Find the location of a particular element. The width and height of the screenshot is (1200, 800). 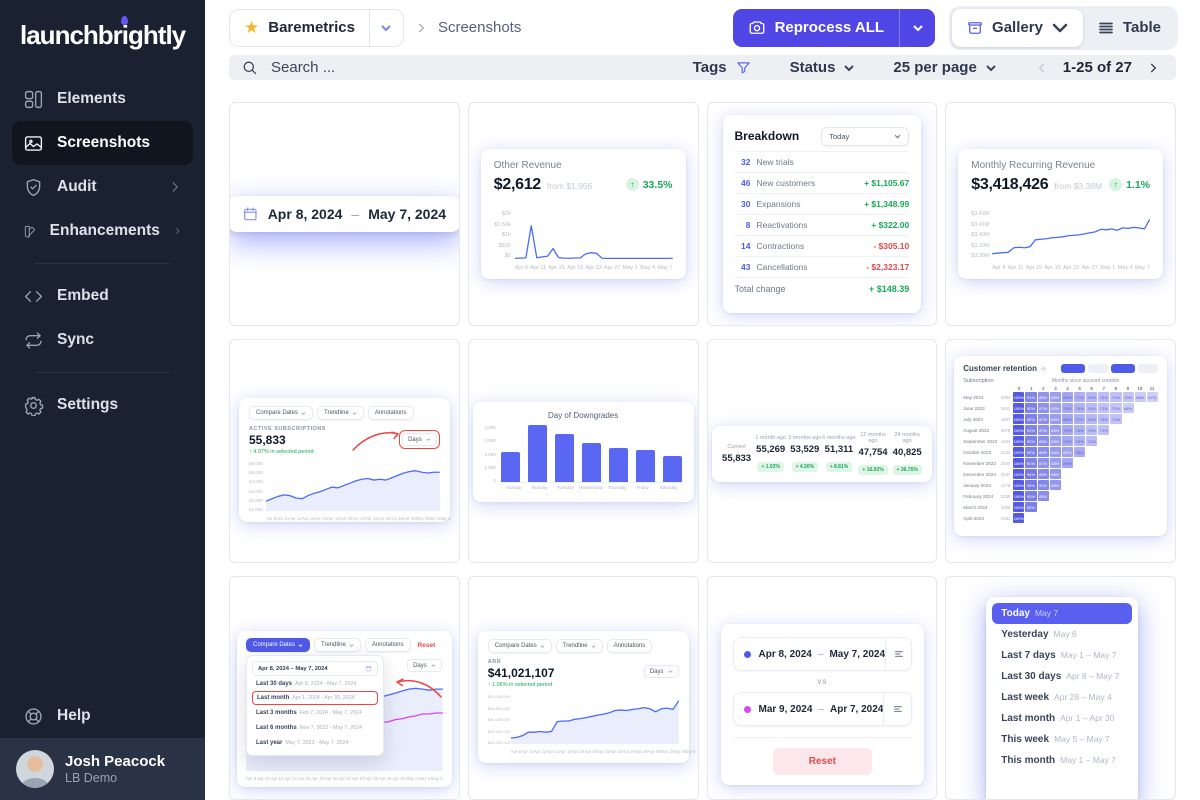

sidebar-item-label: Enhancements is located at coordinates (104, 230).